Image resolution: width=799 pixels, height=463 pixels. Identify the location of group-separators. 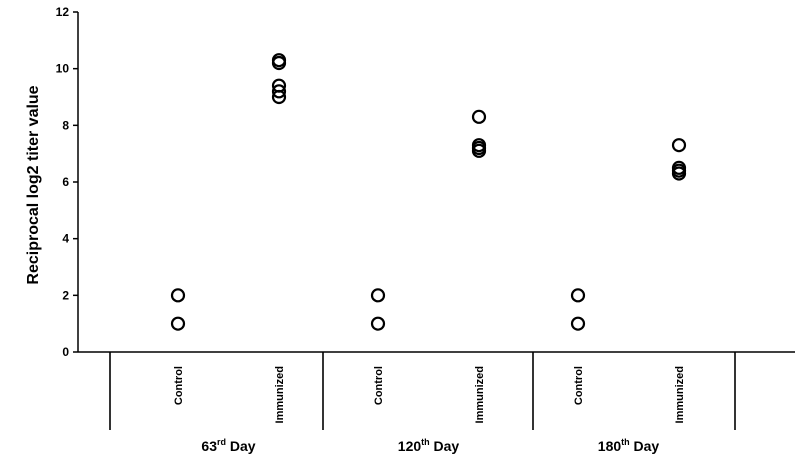
(422, 391).